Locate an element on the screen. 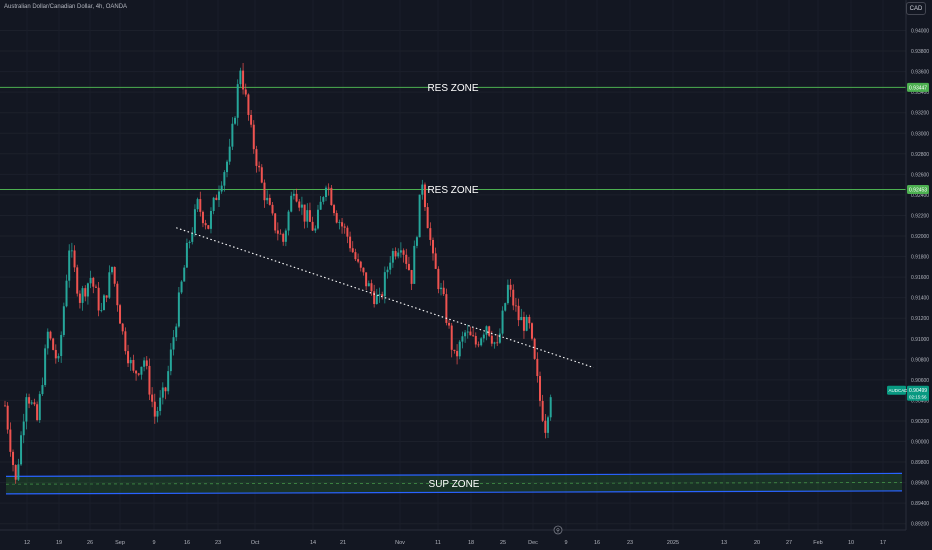 This screenshot has height=550, width=932. go-to-realtime-icon: ⚲ is located at coordinates (558, 530).